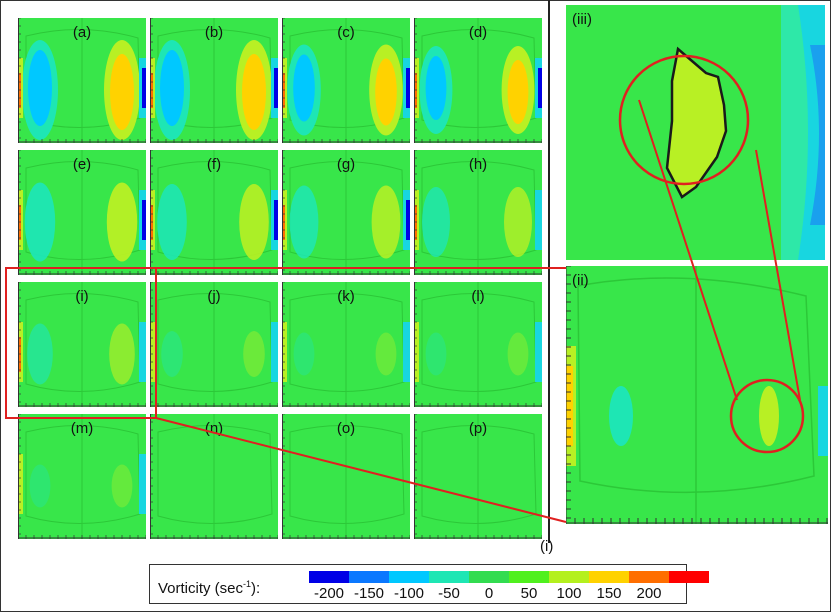 The width and height of the screenshot is (831, 612). Describe the element at coordinates (609, 593) in the screenshot. I see `colorbar-tick-label: 150` at that location.